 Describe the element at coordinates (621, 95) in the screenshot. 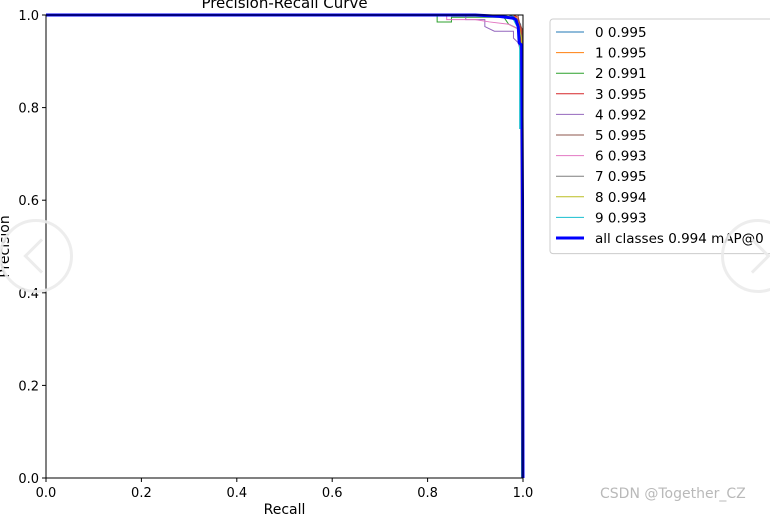

I see `legend-label-3: 3 0.995` at that location.